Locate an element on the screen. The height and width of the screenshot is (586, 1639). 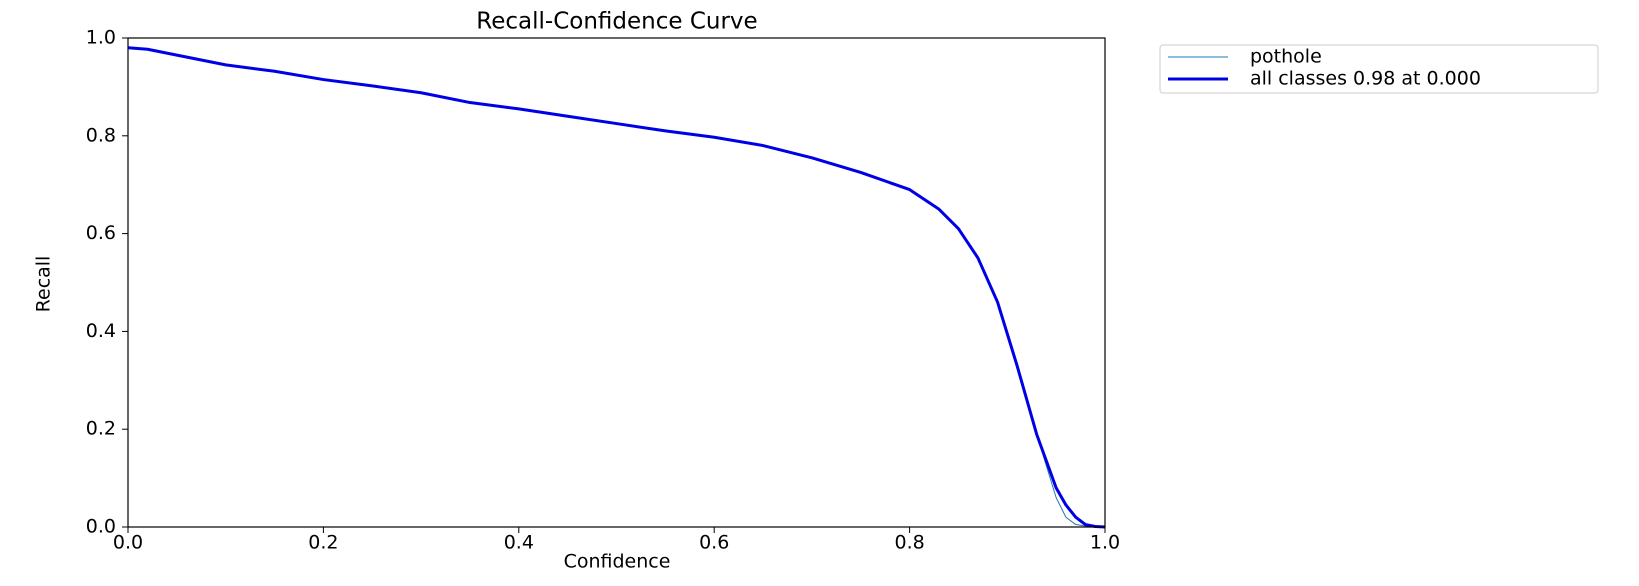
x-tick-label: 0.8 is located at coordinates (909, 543).